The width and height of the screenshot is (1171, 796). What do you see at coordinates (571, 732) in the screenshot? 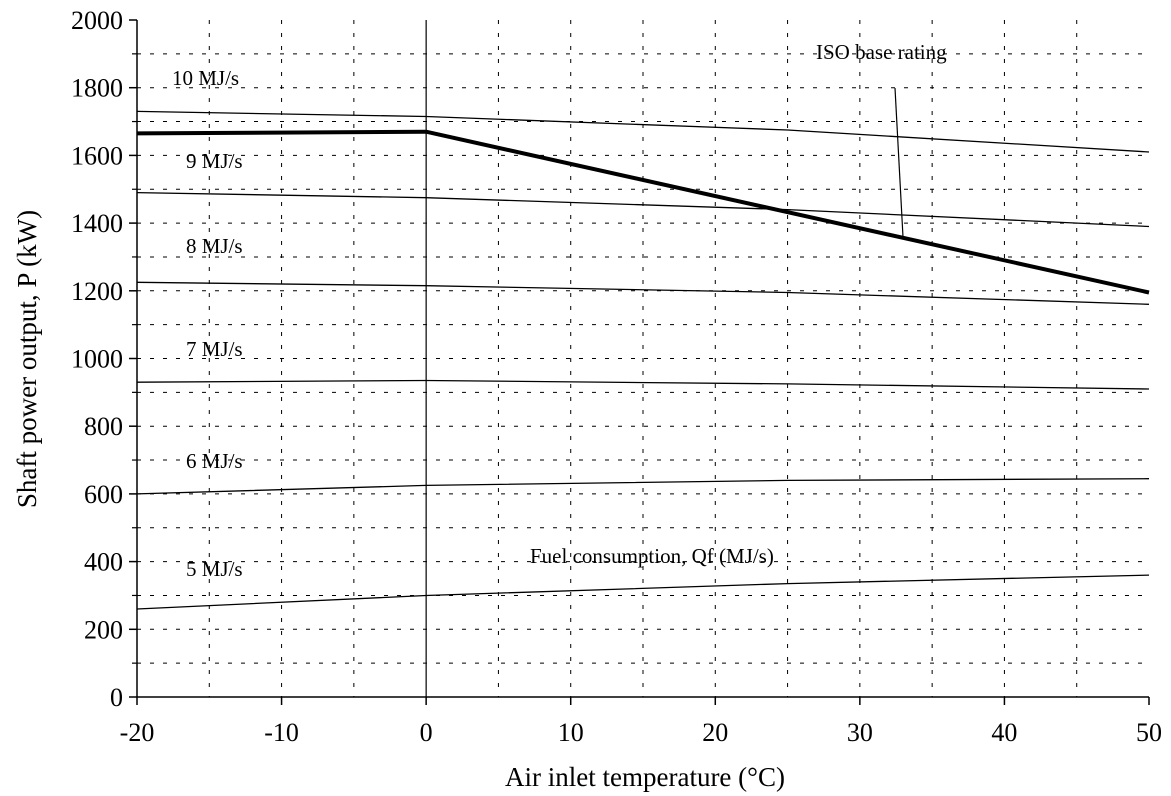
I see `x-tick-label: 10` at bounding box center [571, 732].